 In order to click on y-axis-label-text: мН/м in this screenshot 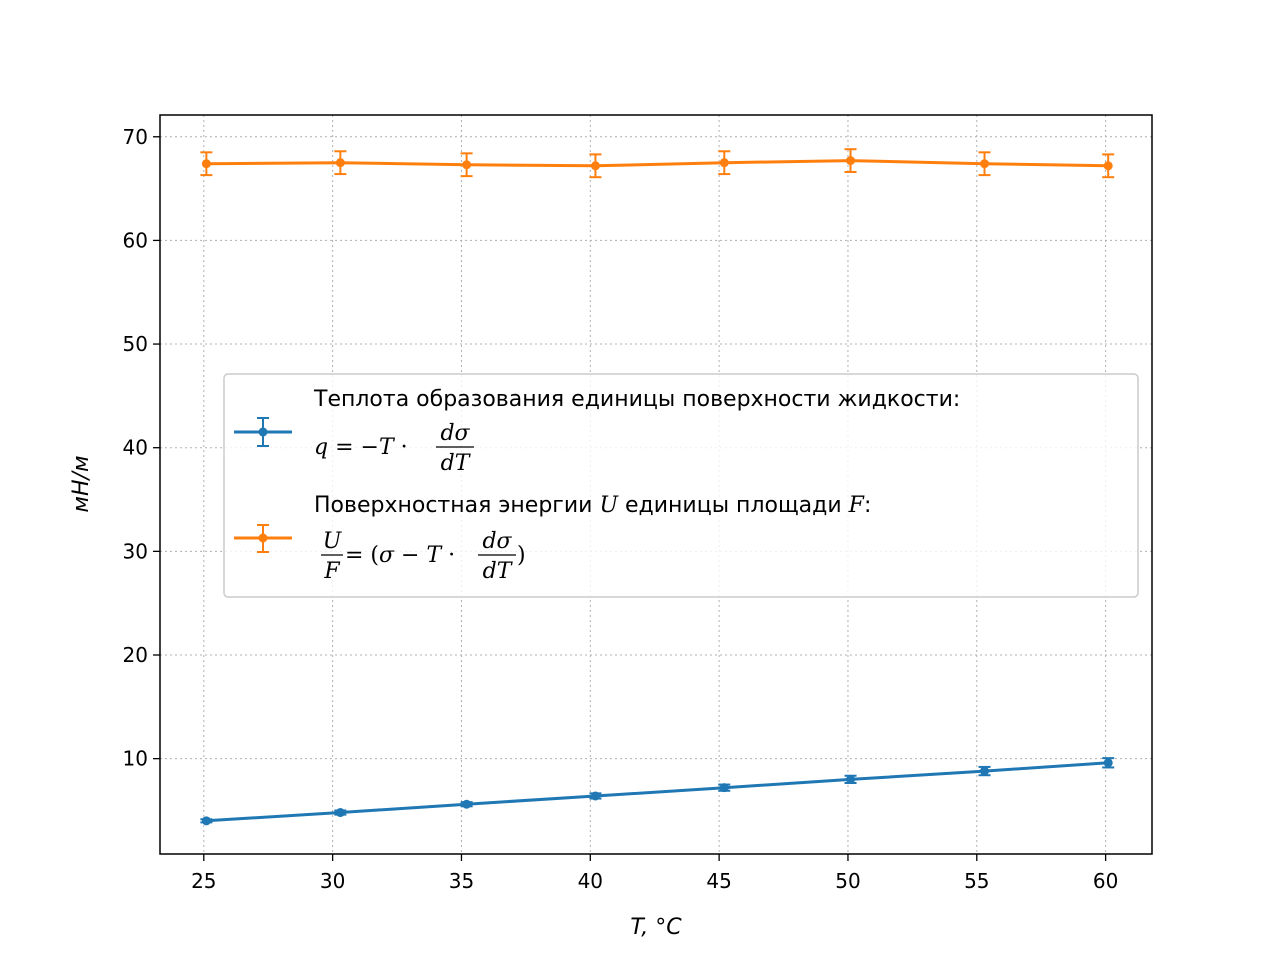, I will do `click(81, 483)`.